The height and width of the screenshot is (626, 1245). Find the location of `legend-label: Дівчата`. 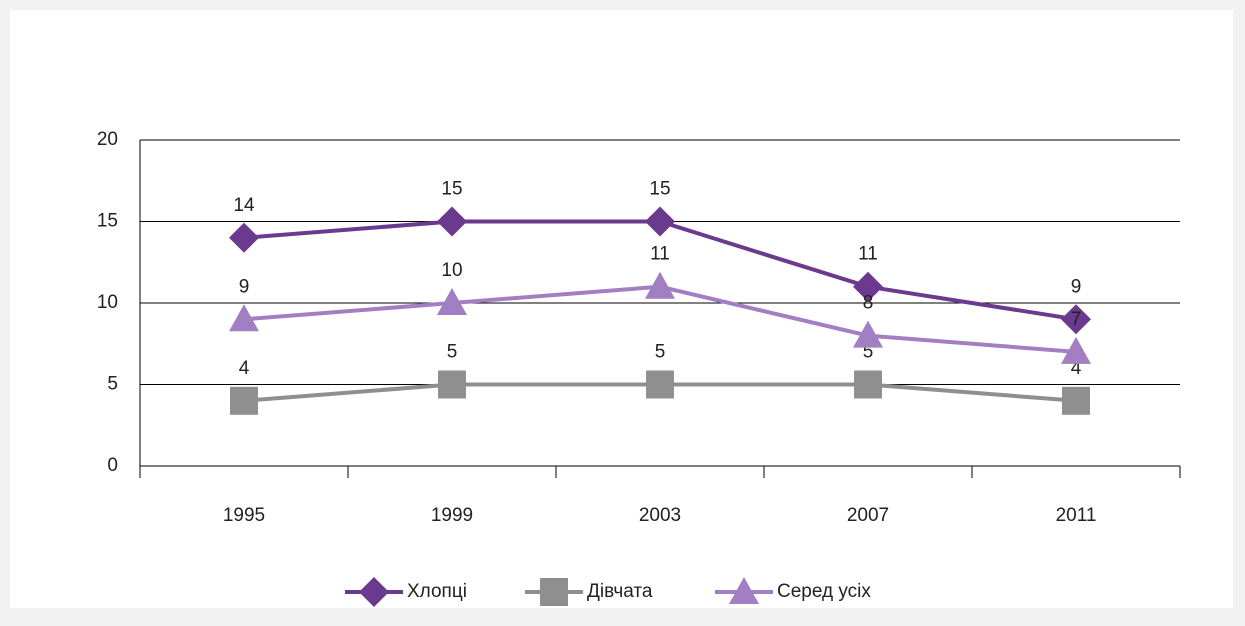

legend-label: Дівчата is located at coordinates (620, 591).